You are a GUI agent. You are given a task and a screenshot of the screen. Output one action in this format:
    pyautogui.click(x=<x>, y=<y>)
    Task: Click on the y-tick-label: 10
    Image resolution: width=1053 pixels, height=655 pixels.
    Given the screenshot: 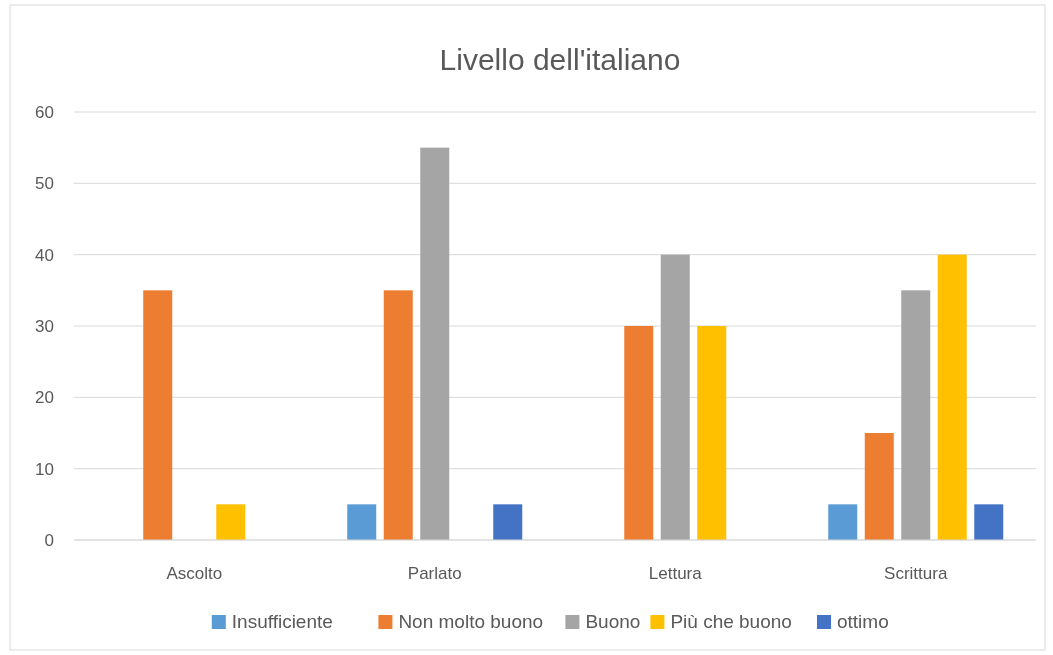 What is the action you would take?
    pyautogui.click(x=44, y=469)
    